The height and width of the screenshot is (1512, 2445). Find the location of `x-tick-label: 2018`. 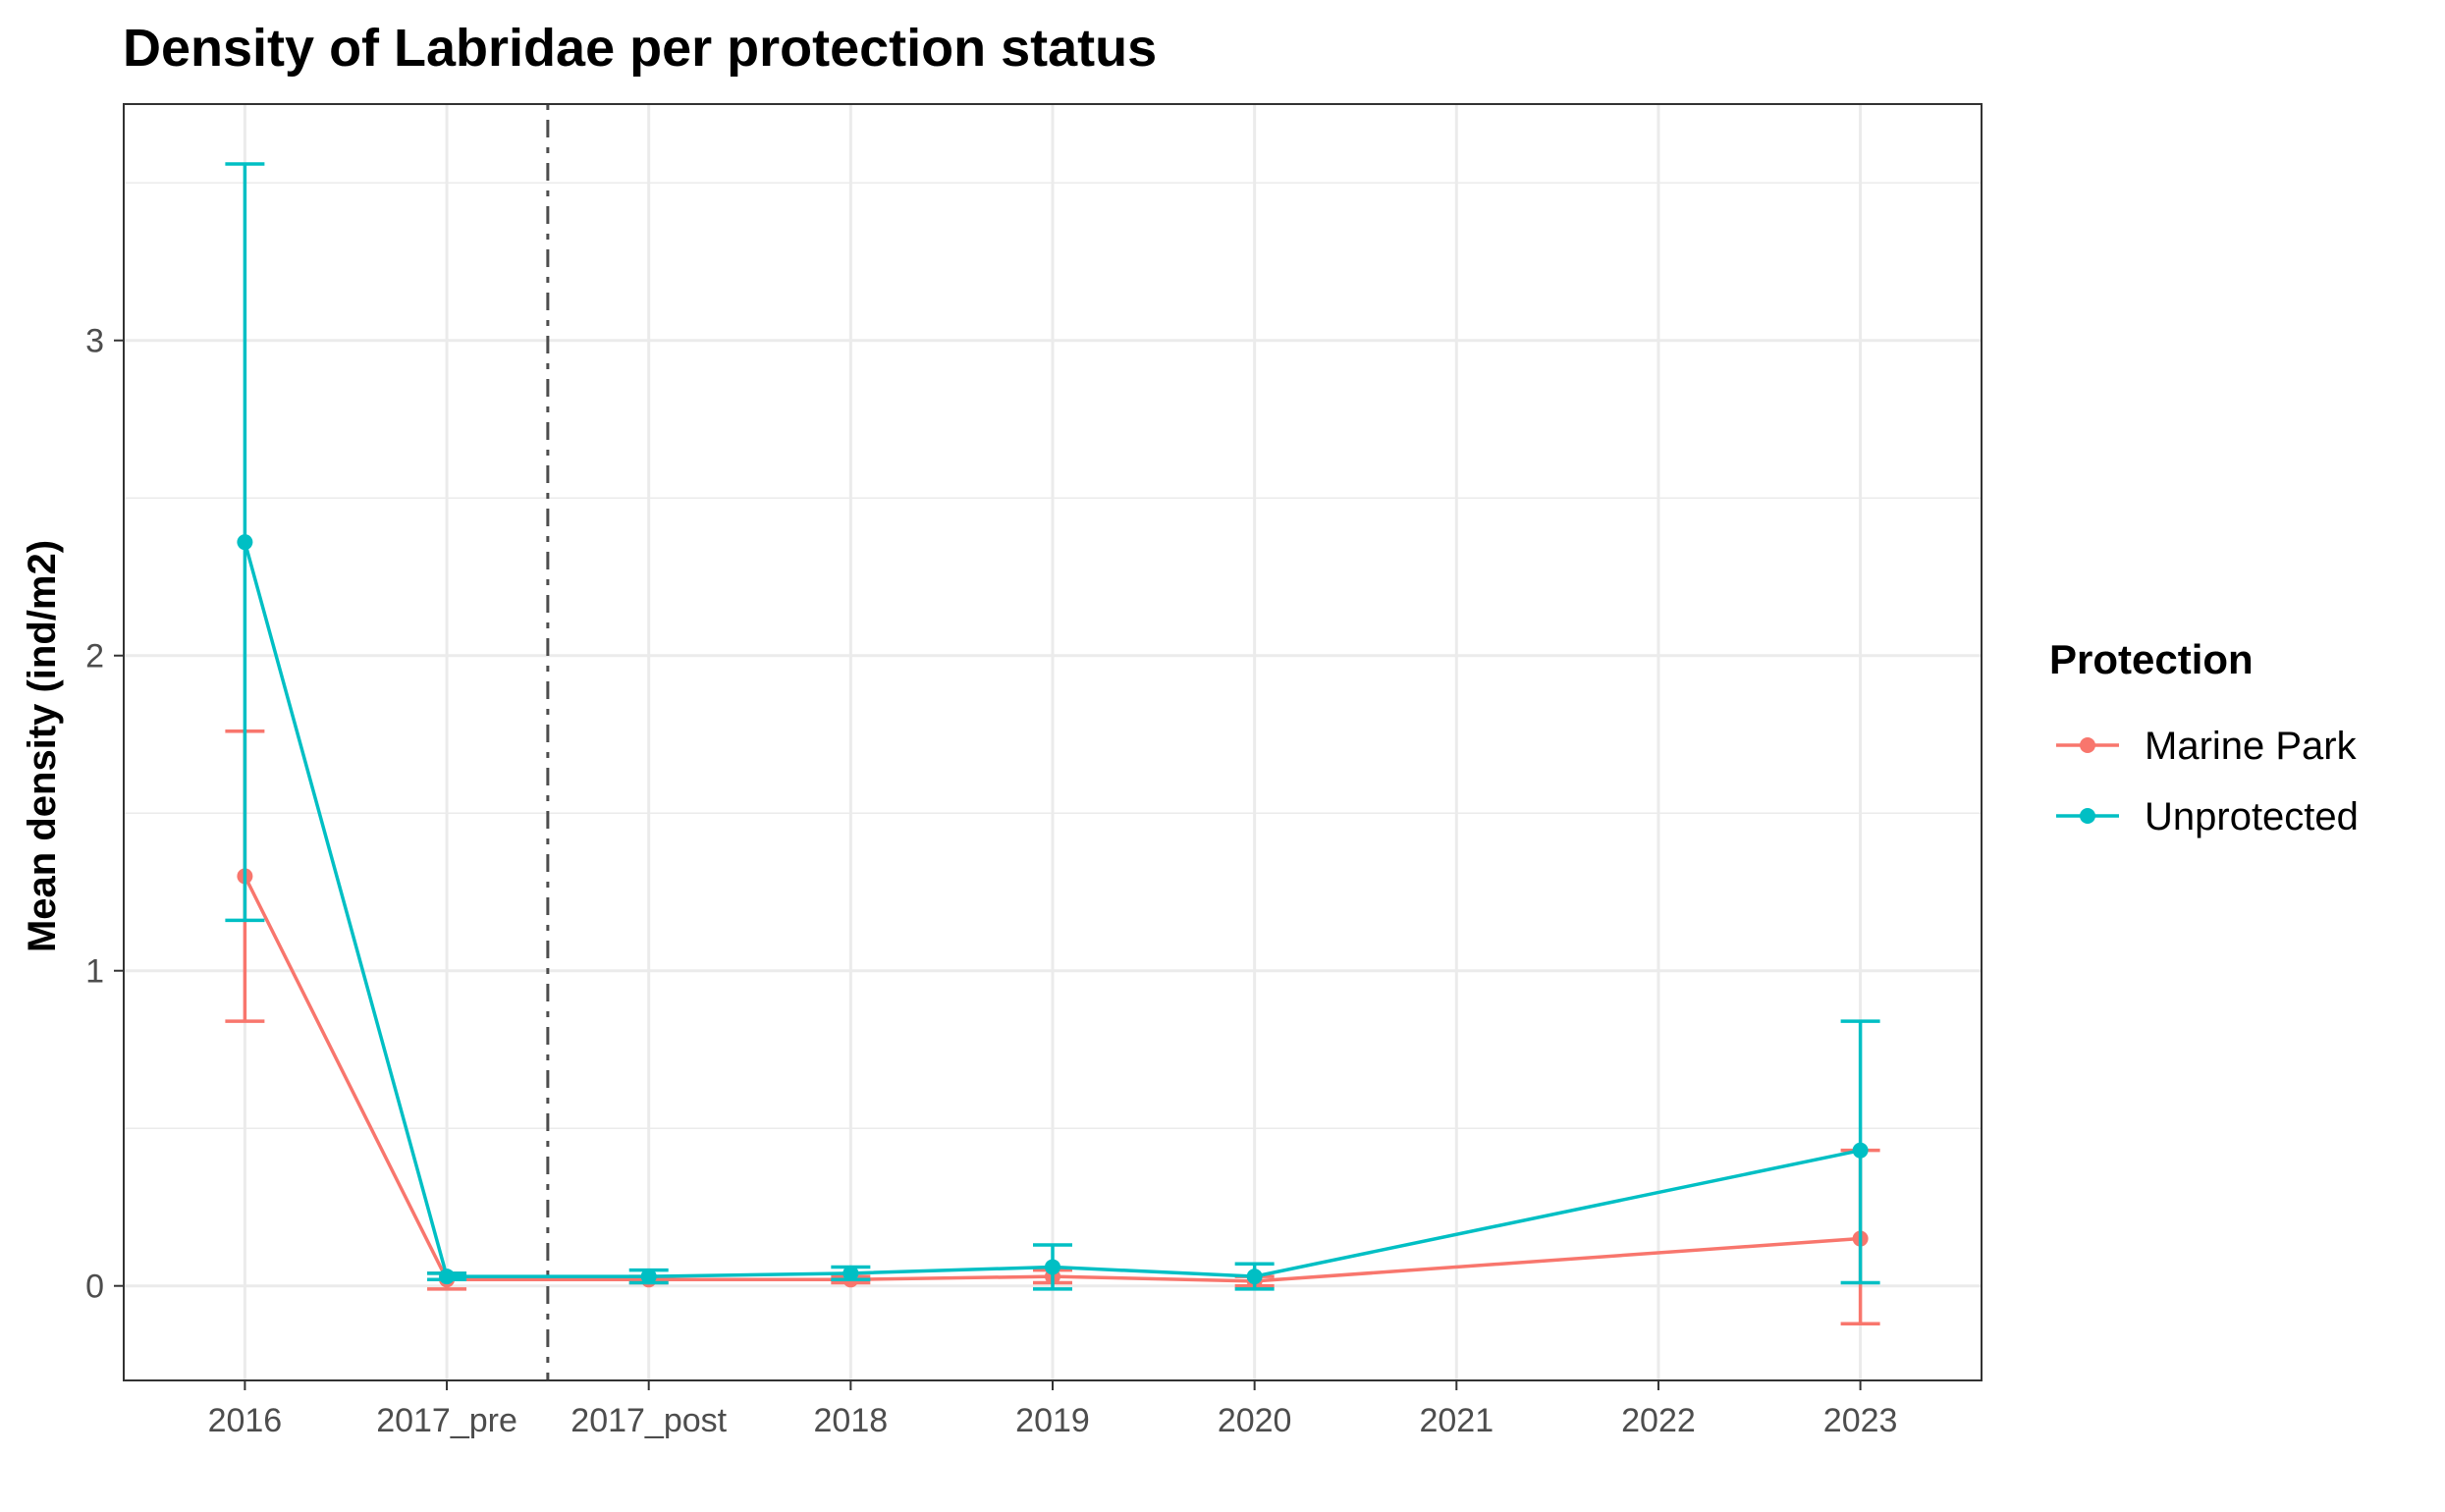

x-tick-label: 2018 is located at coordinates (851, 1420).